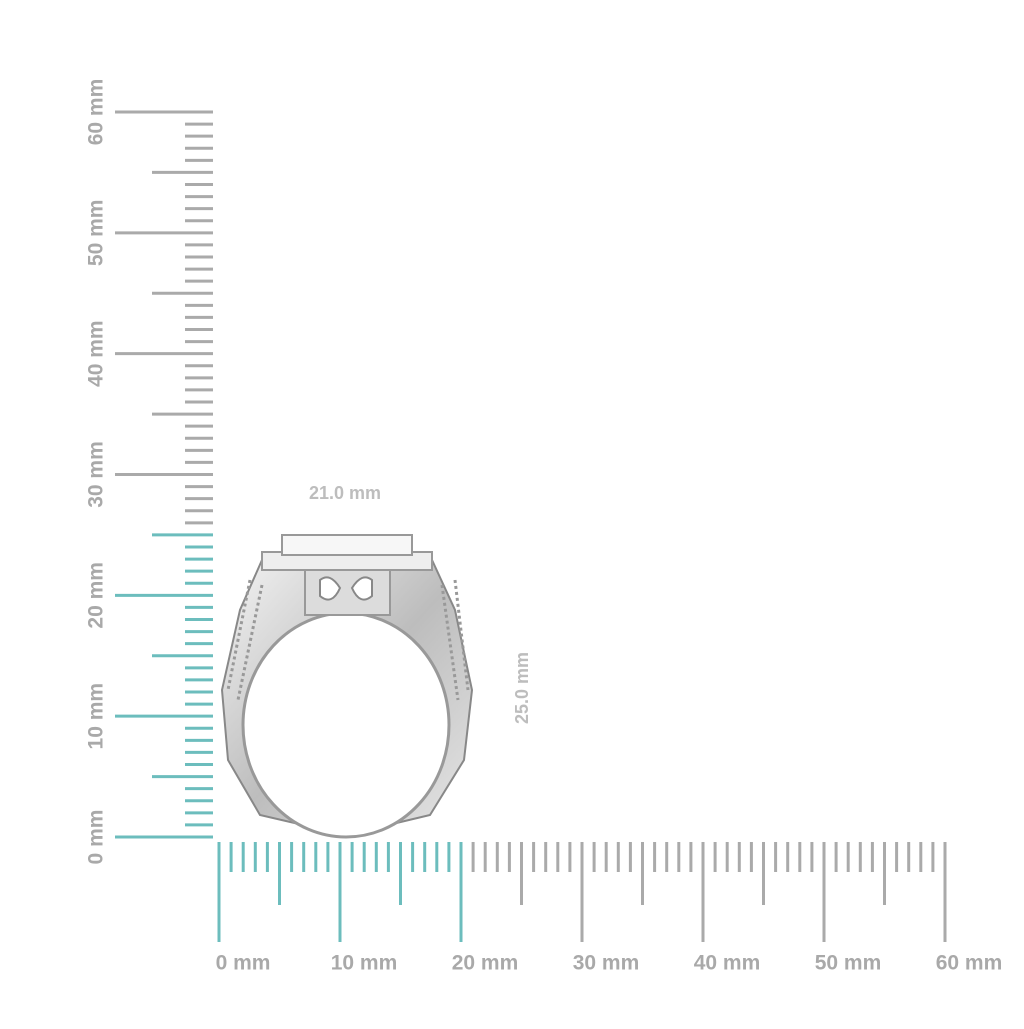 The height and width of the screenshot is (1029, 1024). What do you see at coordinates (345, 493) in the screenshot?
I see `width-label: 21.0 mm` at bounding box center [345, 493].